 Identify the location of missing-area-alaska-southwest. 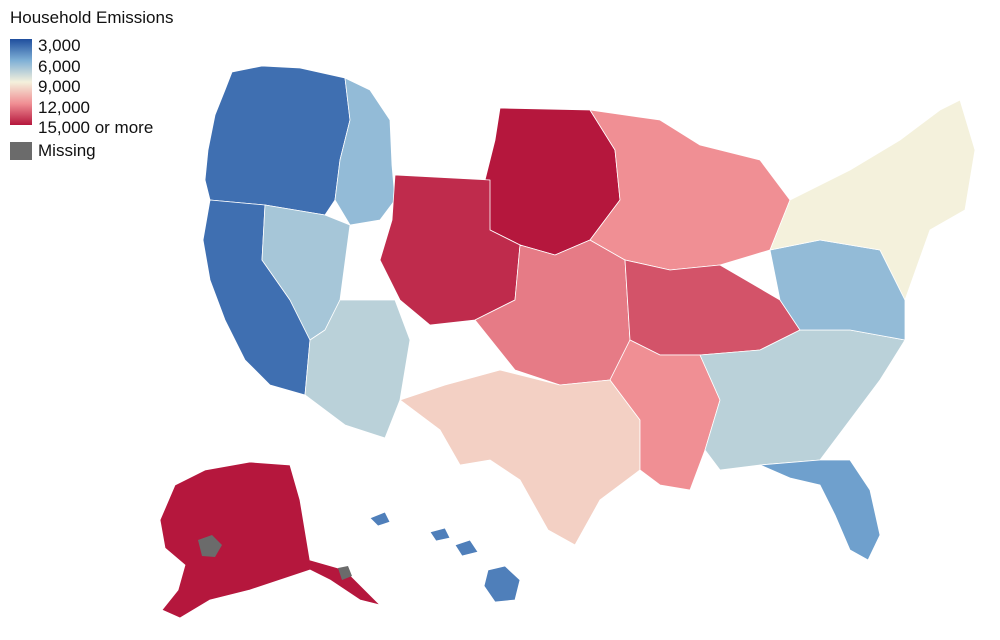
(210, 546).